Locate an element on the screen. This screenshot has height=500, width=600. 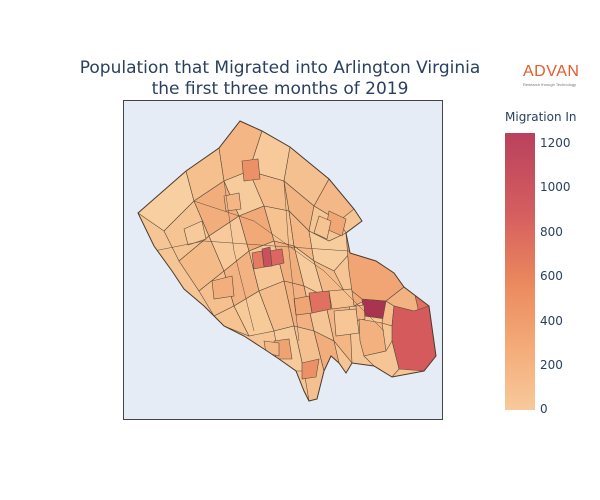
colorbar-tick-600: 600 is located at coordinates (551, 276).